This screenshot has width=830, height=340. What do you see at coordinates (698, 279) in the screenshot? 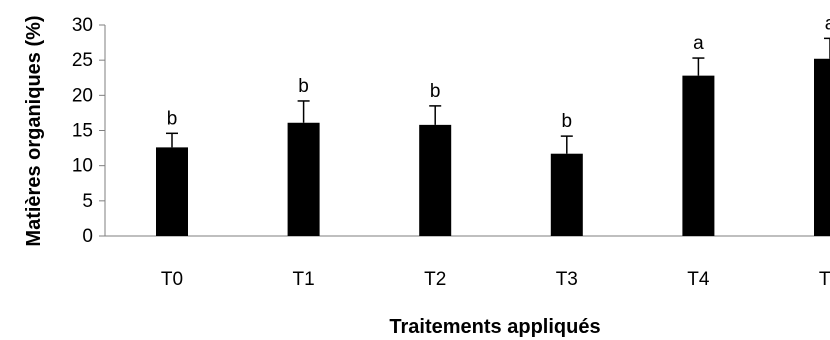
I see `x-tick-label: T4` at bounding box center [698, 279].